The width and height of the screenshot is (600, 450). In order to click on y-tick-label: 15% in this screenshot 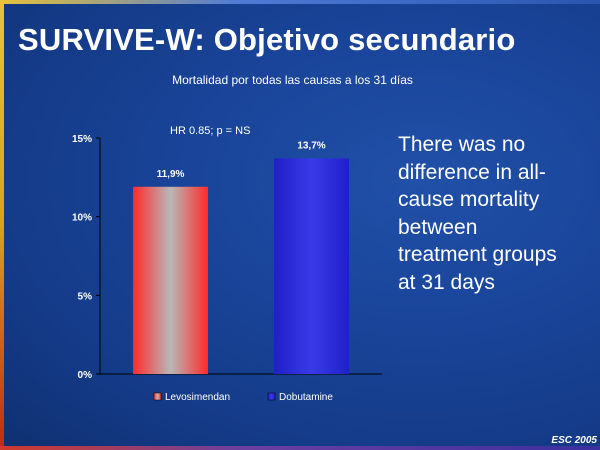, I will do `click(82, 139)`.